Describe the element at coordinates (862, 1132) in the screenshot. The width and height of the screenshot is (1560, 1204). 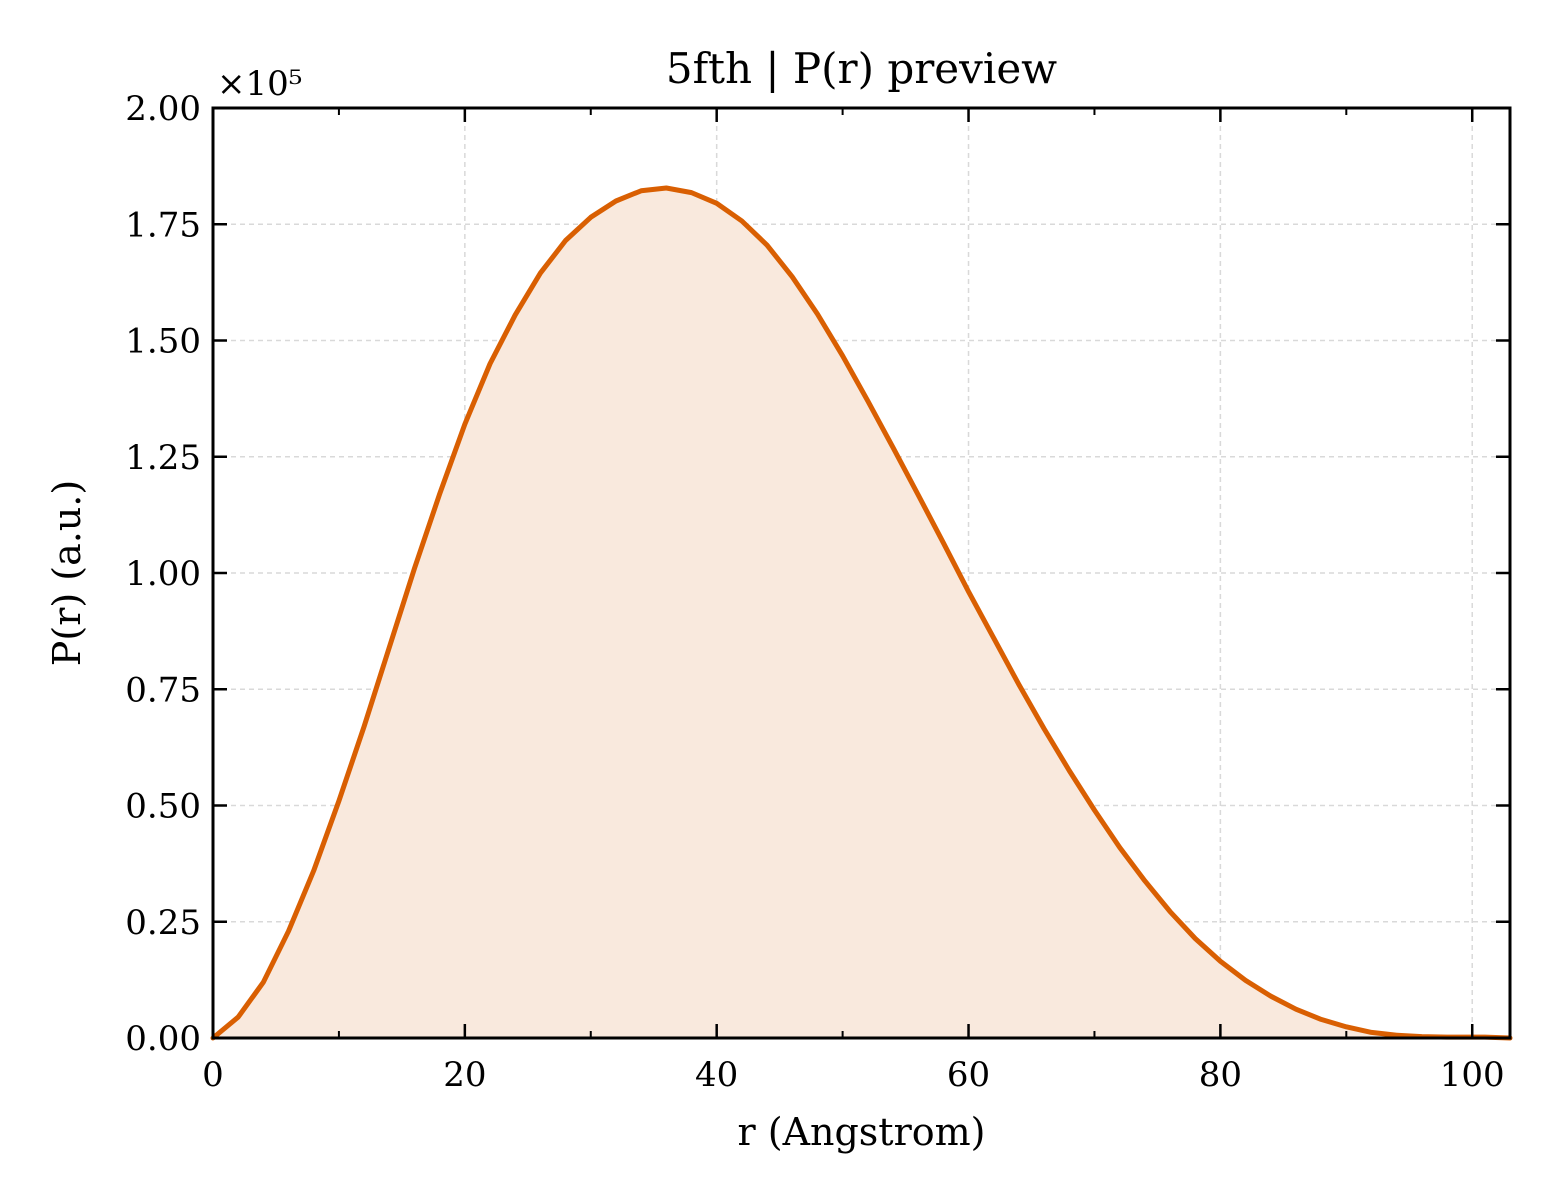
I see `x-axis-label: r (Angstrom)` at that location.